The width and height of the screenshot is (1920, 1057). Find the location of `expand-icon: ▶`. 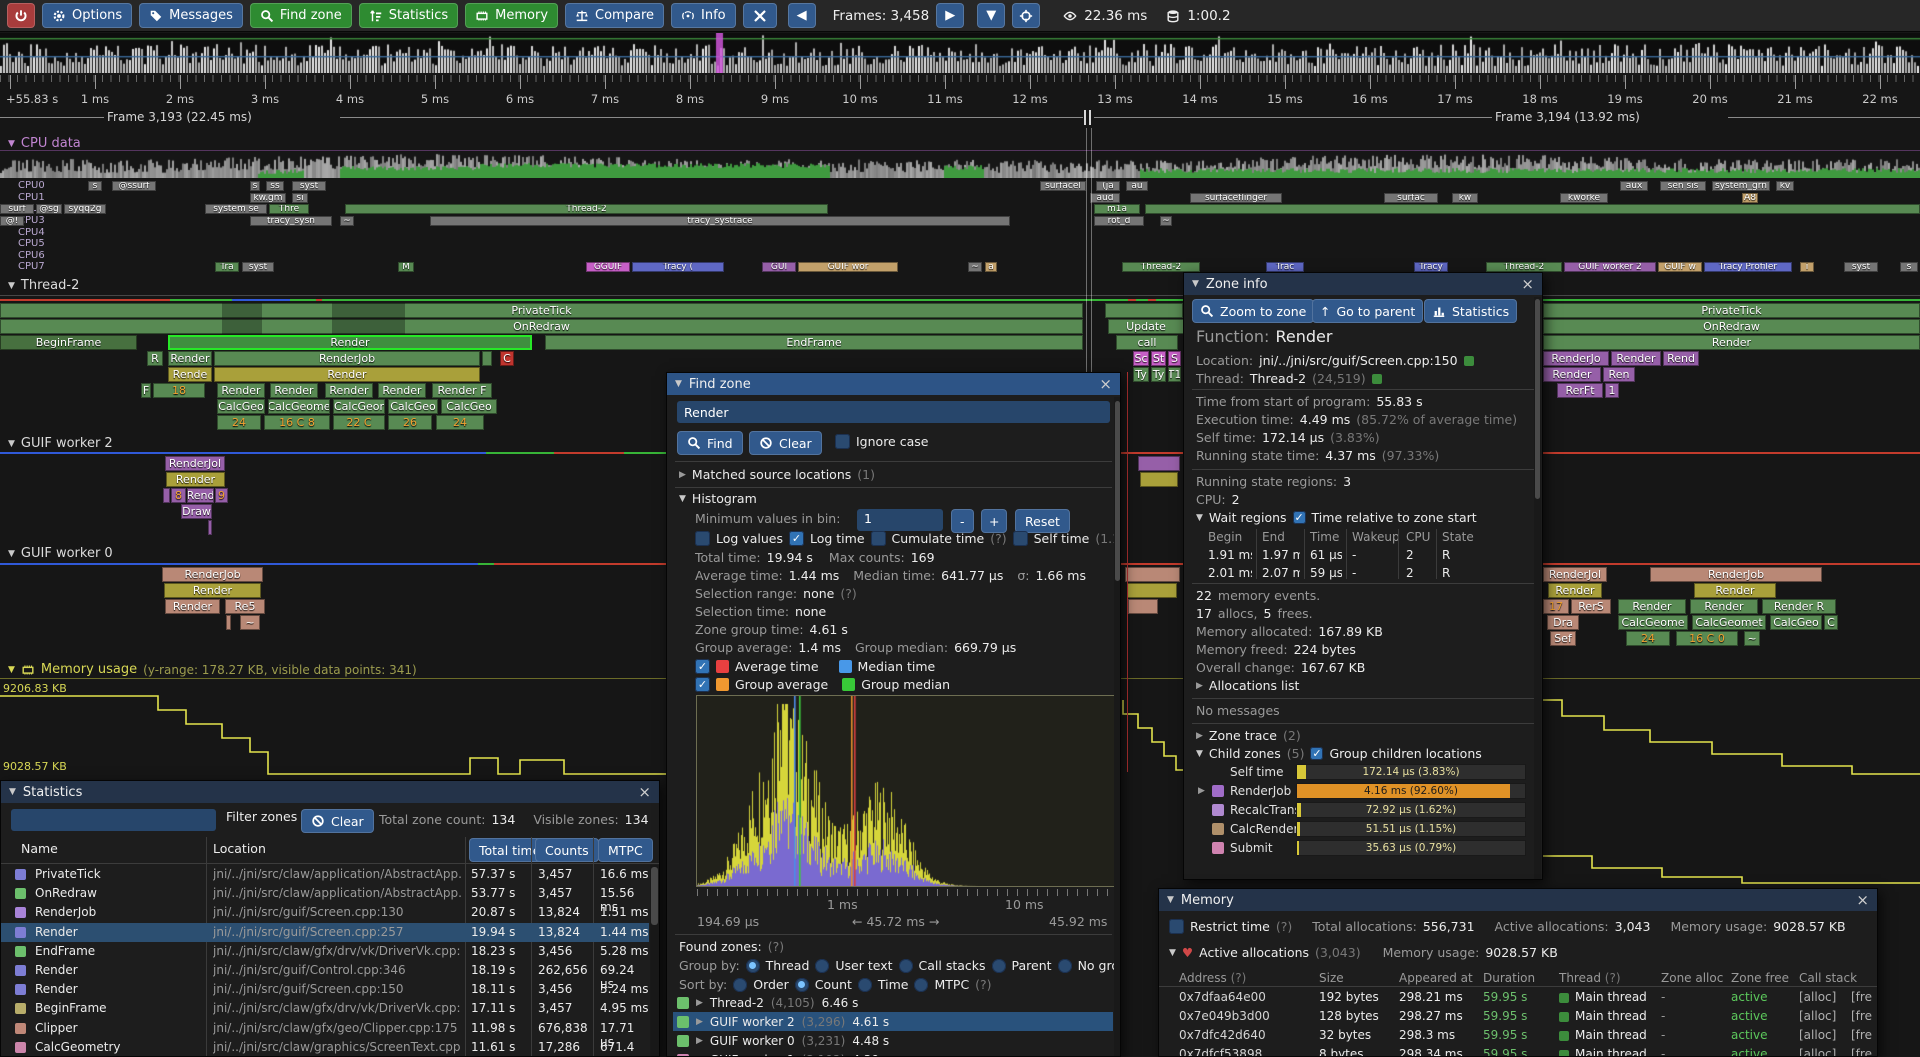

expand-icon: ▶ is located at coordinates (1199, 685).